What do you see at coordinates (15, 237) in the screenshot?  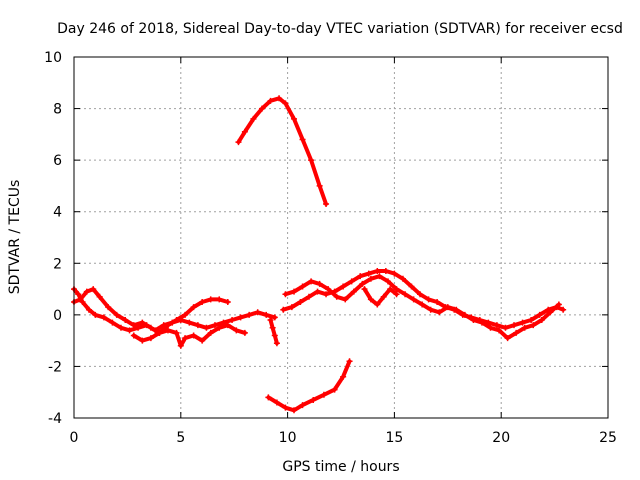 I see `y-axis-label: SDTVAR / TECUs` at bounding box center [15, 237].